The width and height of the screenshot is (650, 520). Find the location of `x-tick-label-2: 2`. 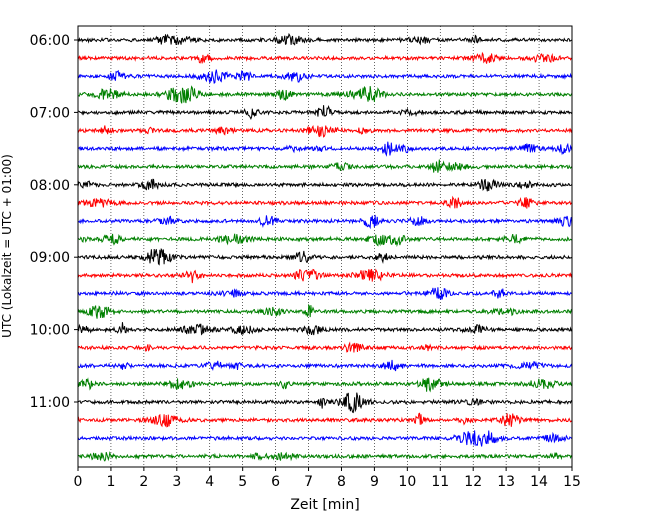

x-tick-label-2: 2 is located at coordinates (143, 482).